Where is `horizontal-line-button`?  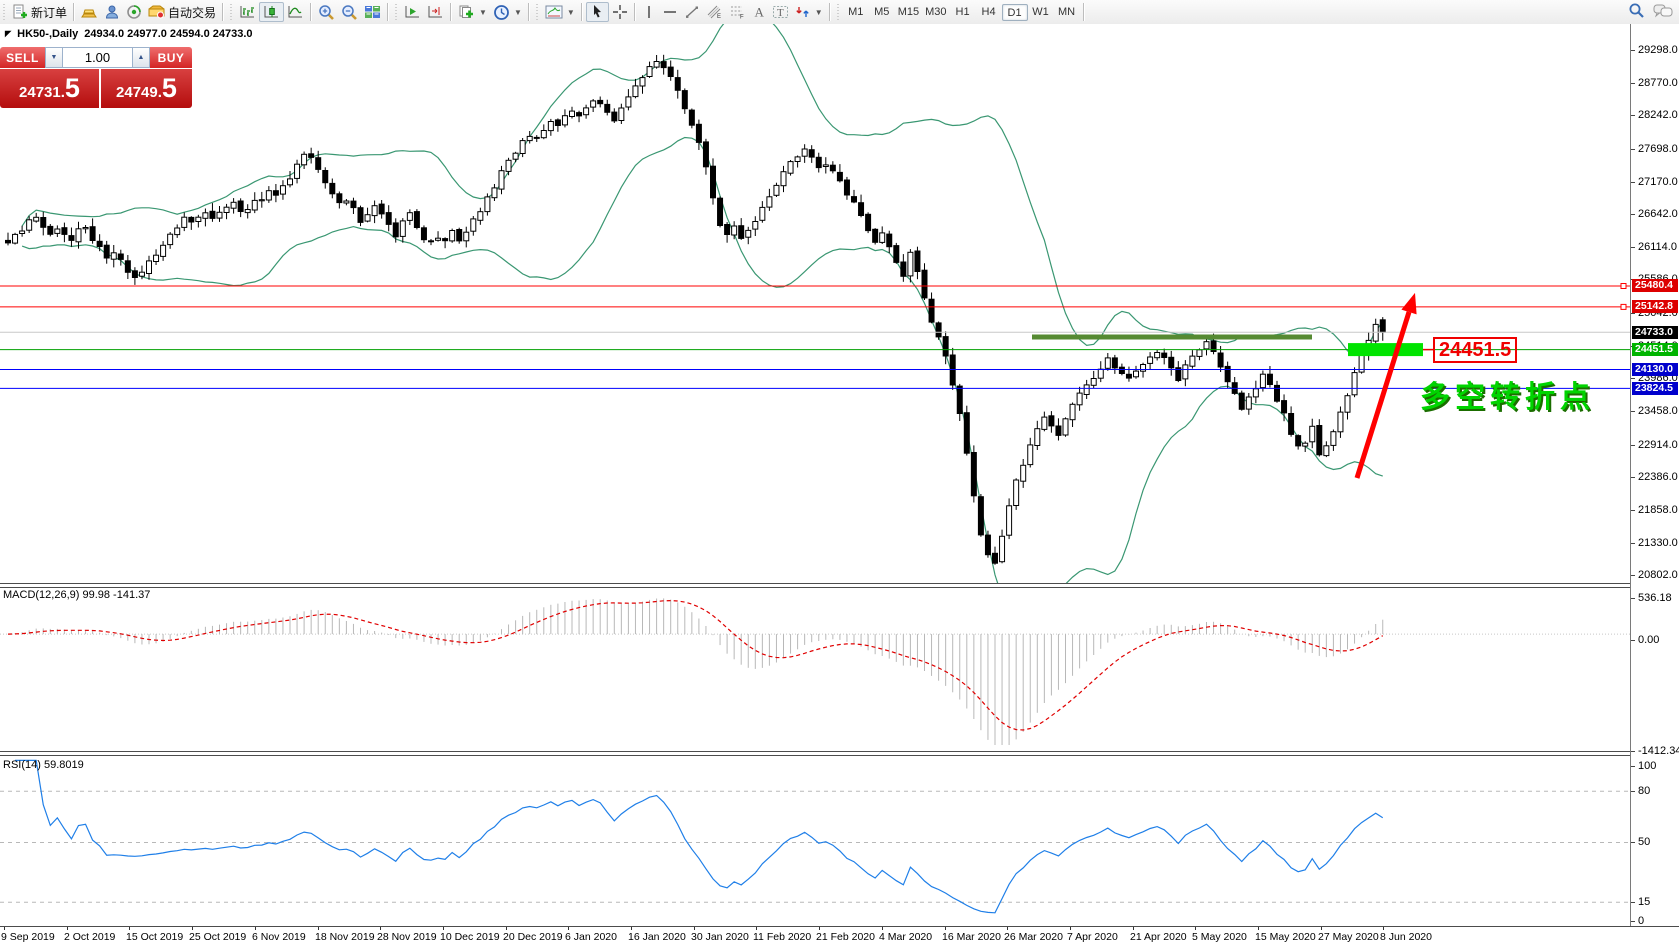
horizontal-line-button is located at coordinates (670, 12).